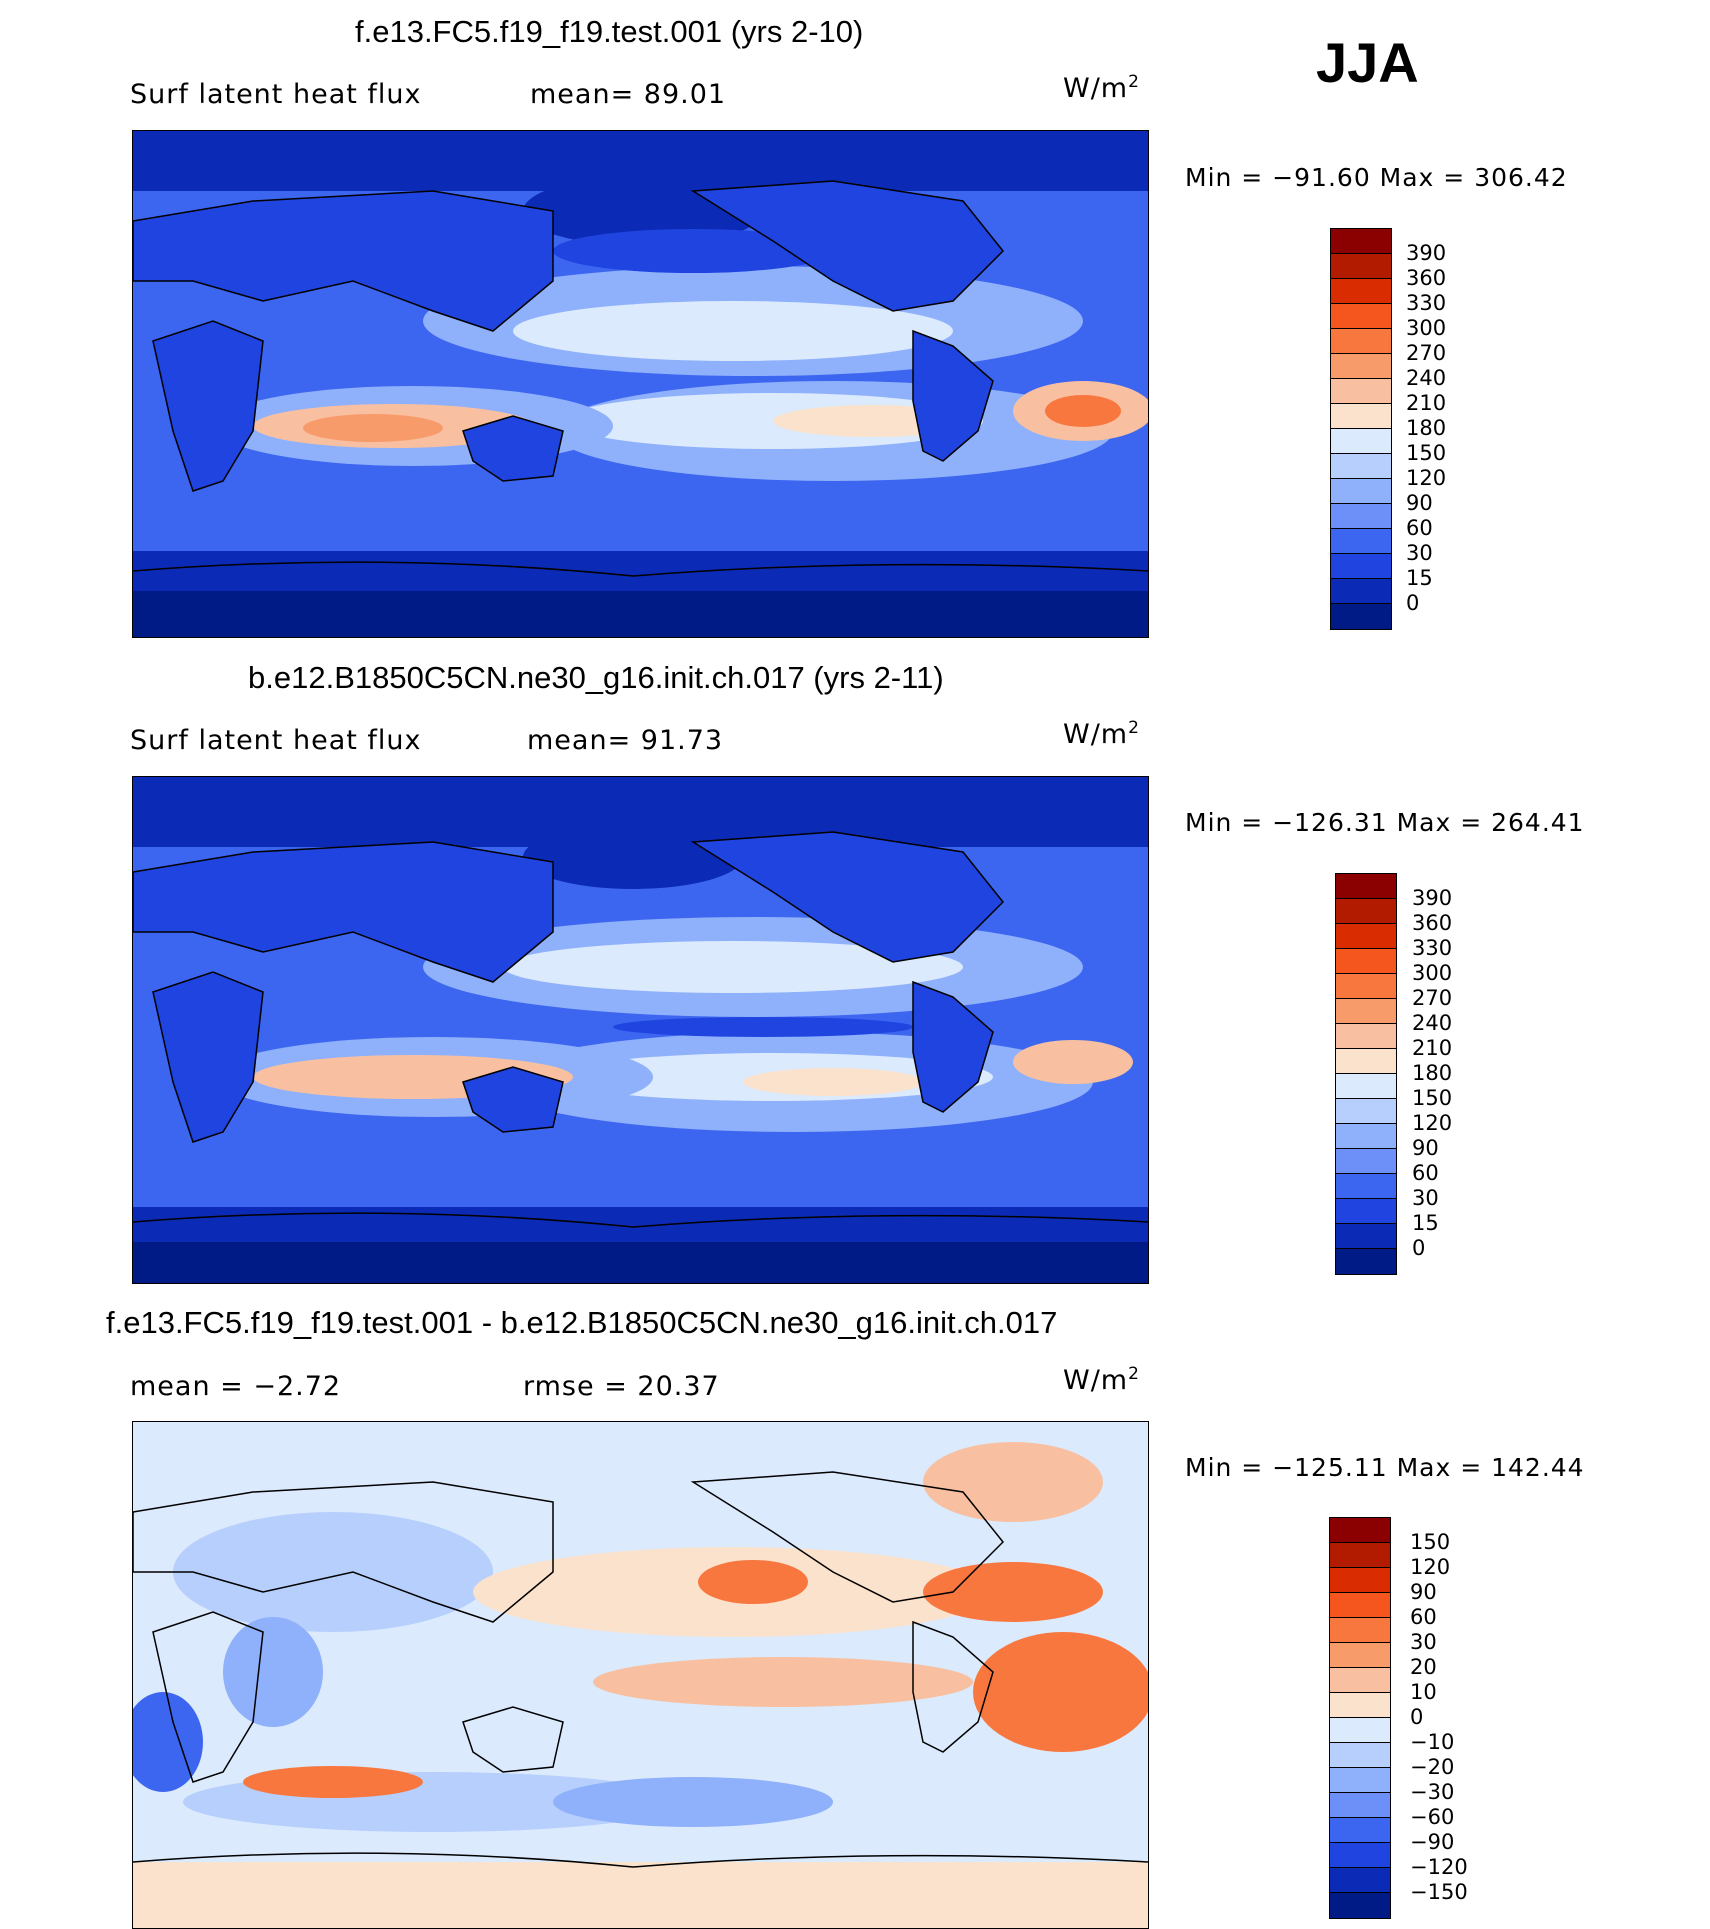  What do you see at coordinates (1426, 253) in the screenshot?
I see `panel1-colorbar-tick-label: 390` at bounding box center [1426, 253].